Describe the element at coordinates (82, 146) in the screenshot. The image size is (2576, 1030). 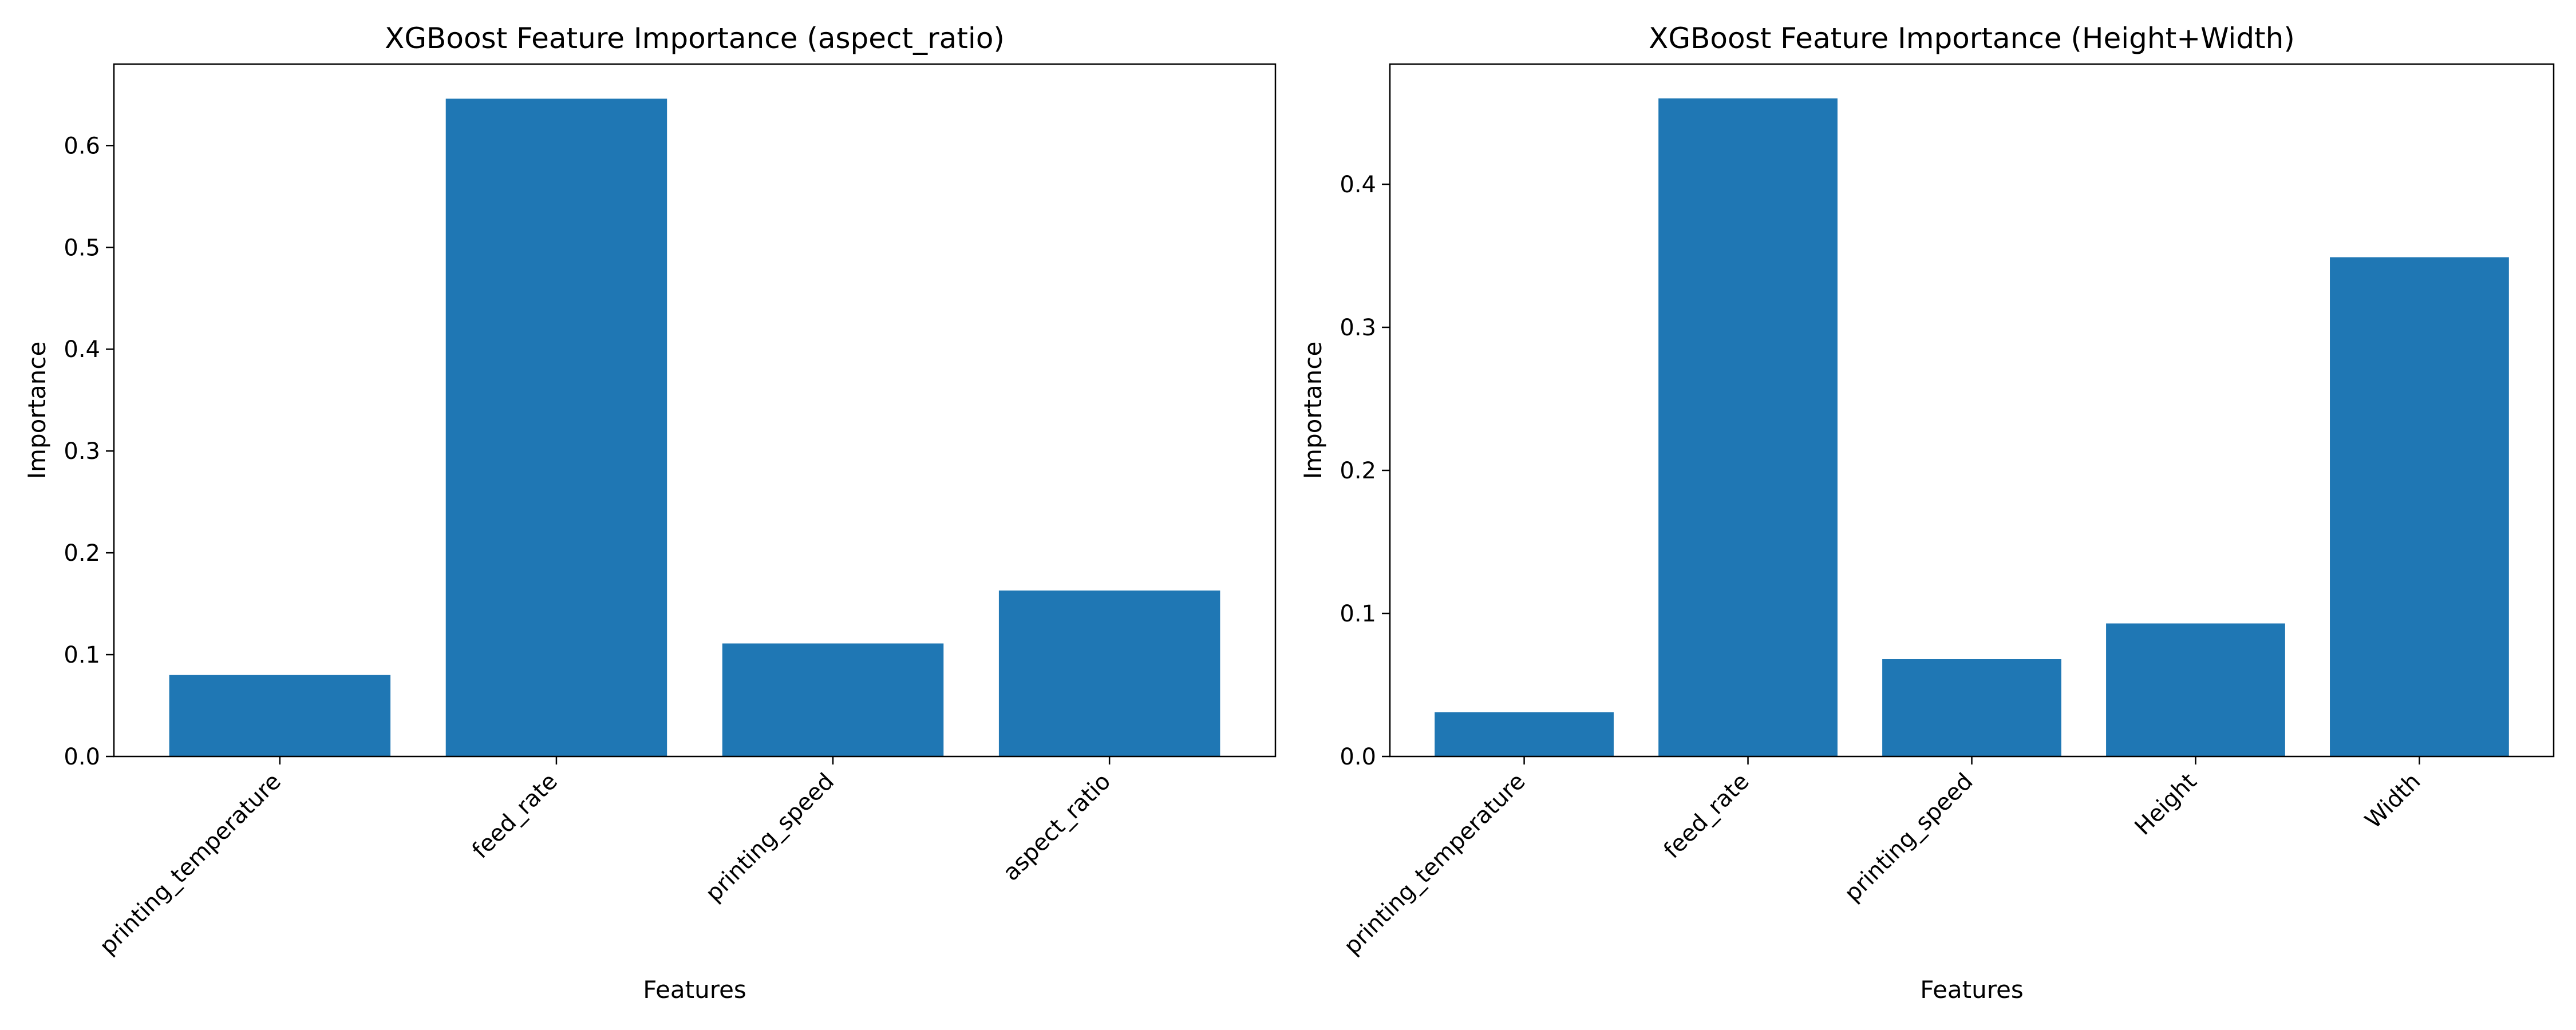
I see `y-tick-label: 0.6` at that location.